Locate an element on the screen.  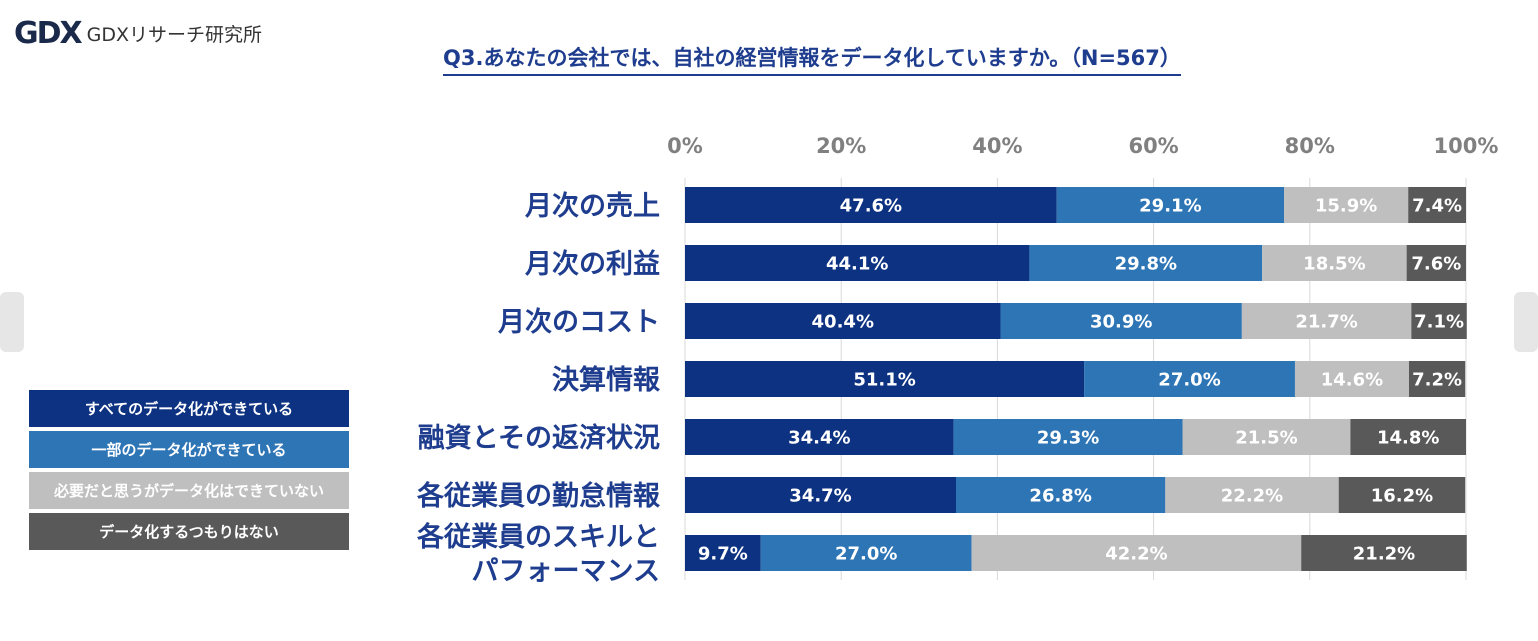
data-label: 44.1% is located at coordinates (857, 264).